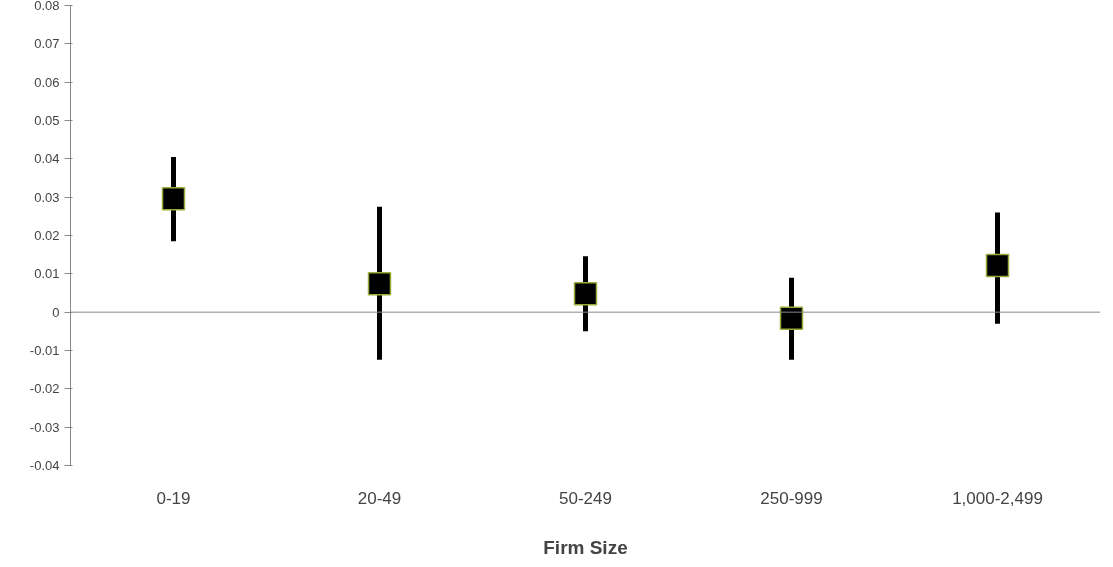 This screenshot has height=567, width=1113. What do you see at coordinates (44, 350) in the screenshot?
I see `y-tick-label: -0.01` at bounding box center [44, 350].